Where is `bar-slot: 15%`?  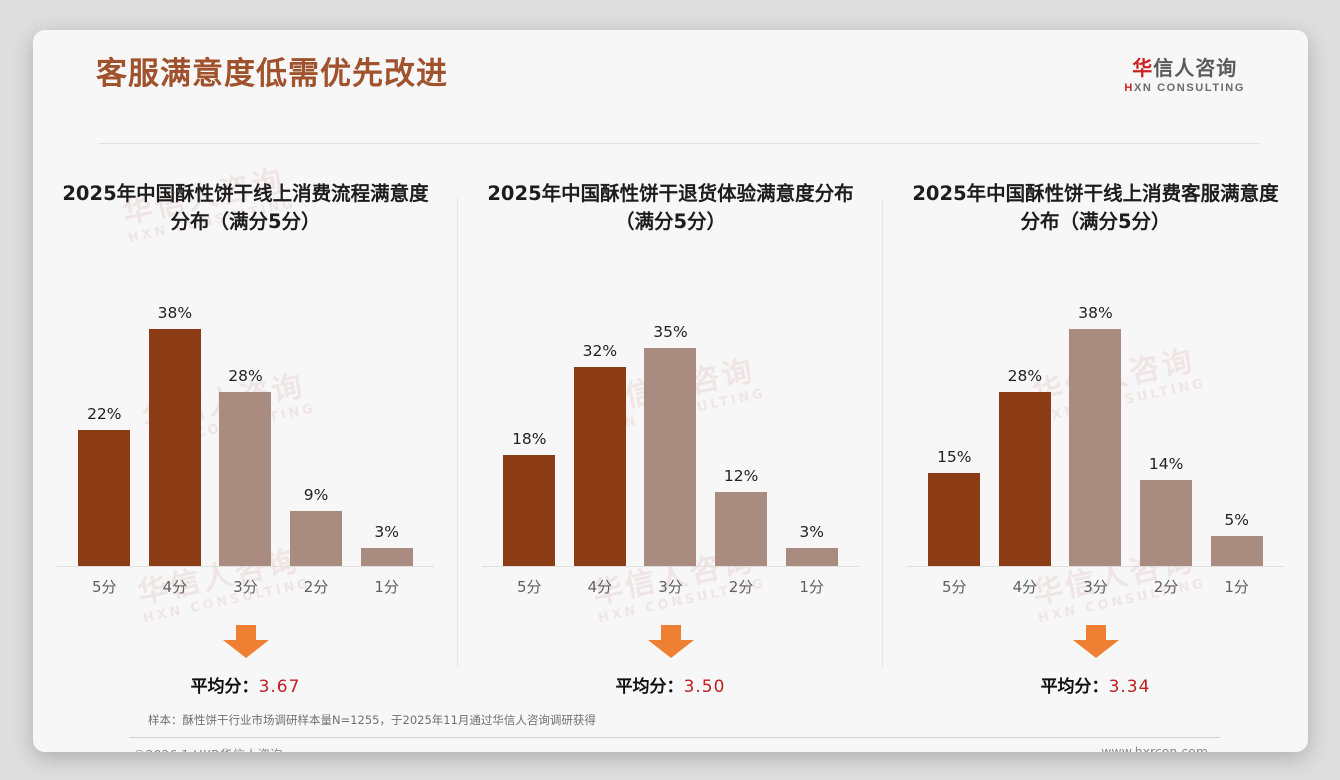 bar-slot: 15% is located at coordinates (955, 429).